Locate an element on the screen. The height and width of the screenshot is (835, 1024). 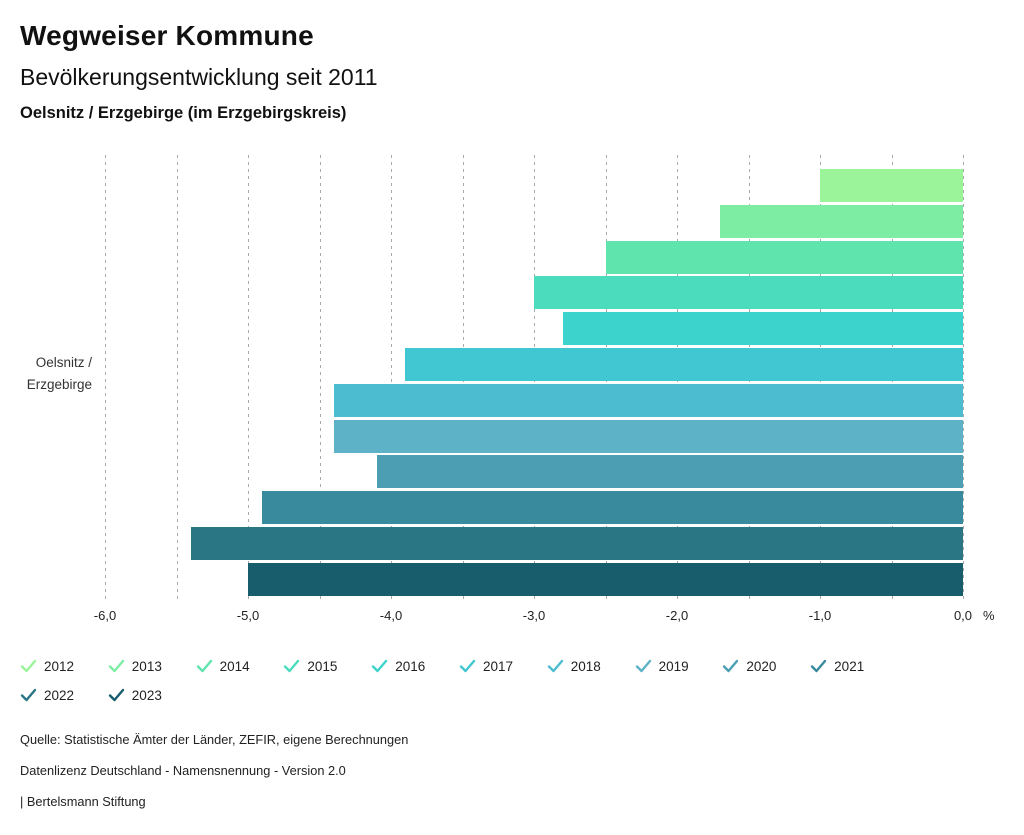
x-tick-label: -6,0 is located at coordinates (105, 615).